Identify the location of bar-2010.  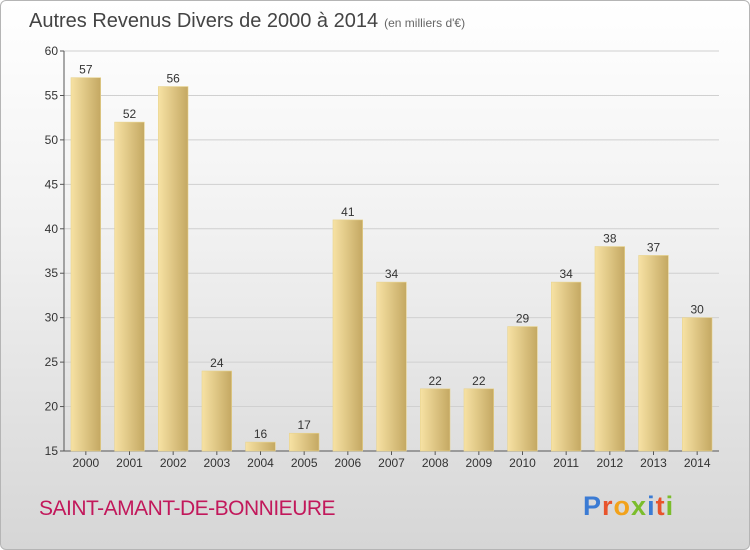
(522, 389).